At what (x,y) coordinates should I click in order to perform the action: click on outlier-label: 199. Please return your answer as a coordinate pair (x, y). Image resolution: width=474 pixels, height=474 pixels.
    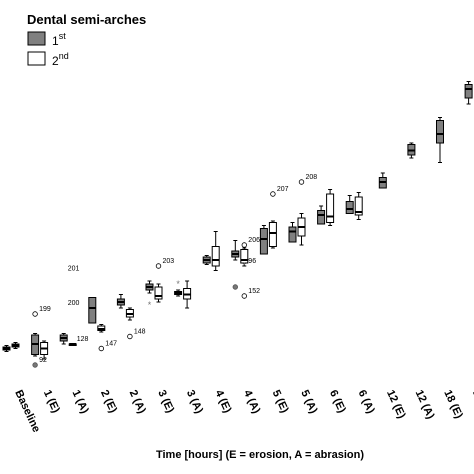
    Looking at the image, I should click on (45, 309).